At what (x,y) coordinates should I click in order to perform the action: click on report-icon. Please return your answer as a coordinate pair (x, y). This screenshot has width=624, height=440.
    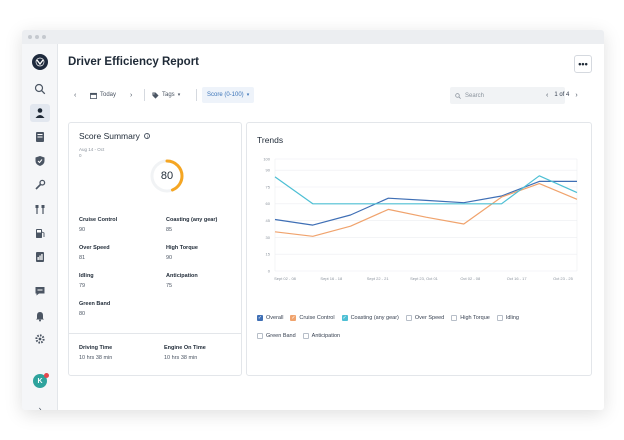
    Looking at the image, I should click on (40, 257).